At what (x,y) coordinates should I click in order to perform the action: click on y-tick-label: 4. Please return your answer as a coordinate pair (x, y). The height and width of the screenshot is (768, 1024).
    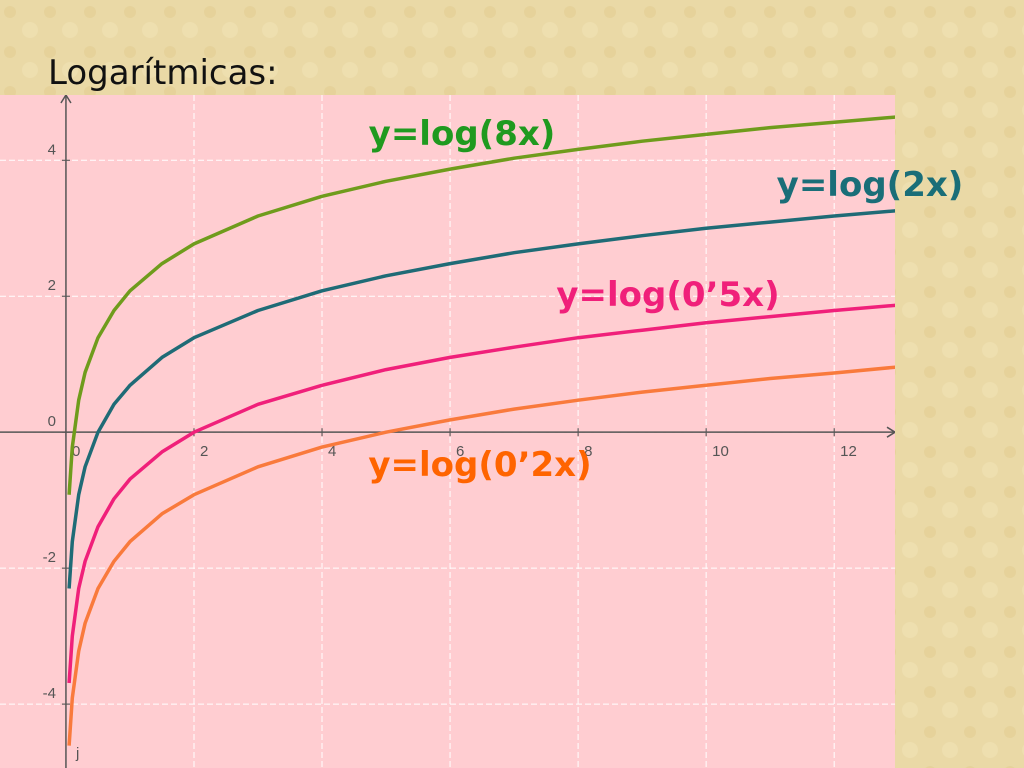
    Looking at the image, I should click on (52, 149).